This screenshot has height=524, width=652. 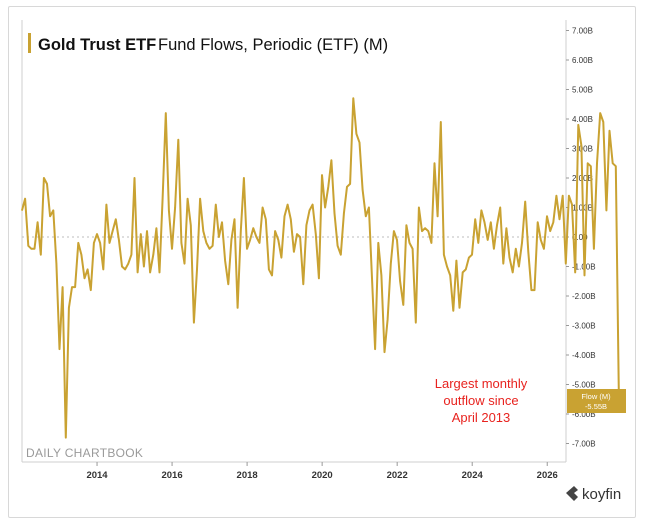 I want to click on y-tick-label: -3.00B, so click(x=584, y=326).